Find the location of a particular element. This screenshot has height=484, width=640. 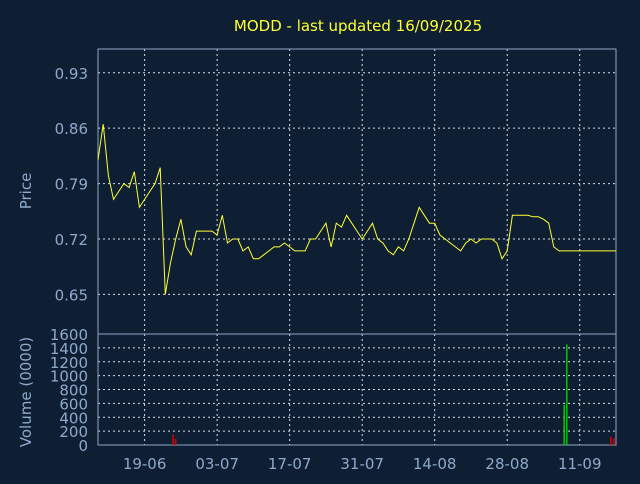

x-axis-ticks: 19-06 03-07 17-07 31-07 14-08 28-08 11-09 is located at coordinates (362, 464).